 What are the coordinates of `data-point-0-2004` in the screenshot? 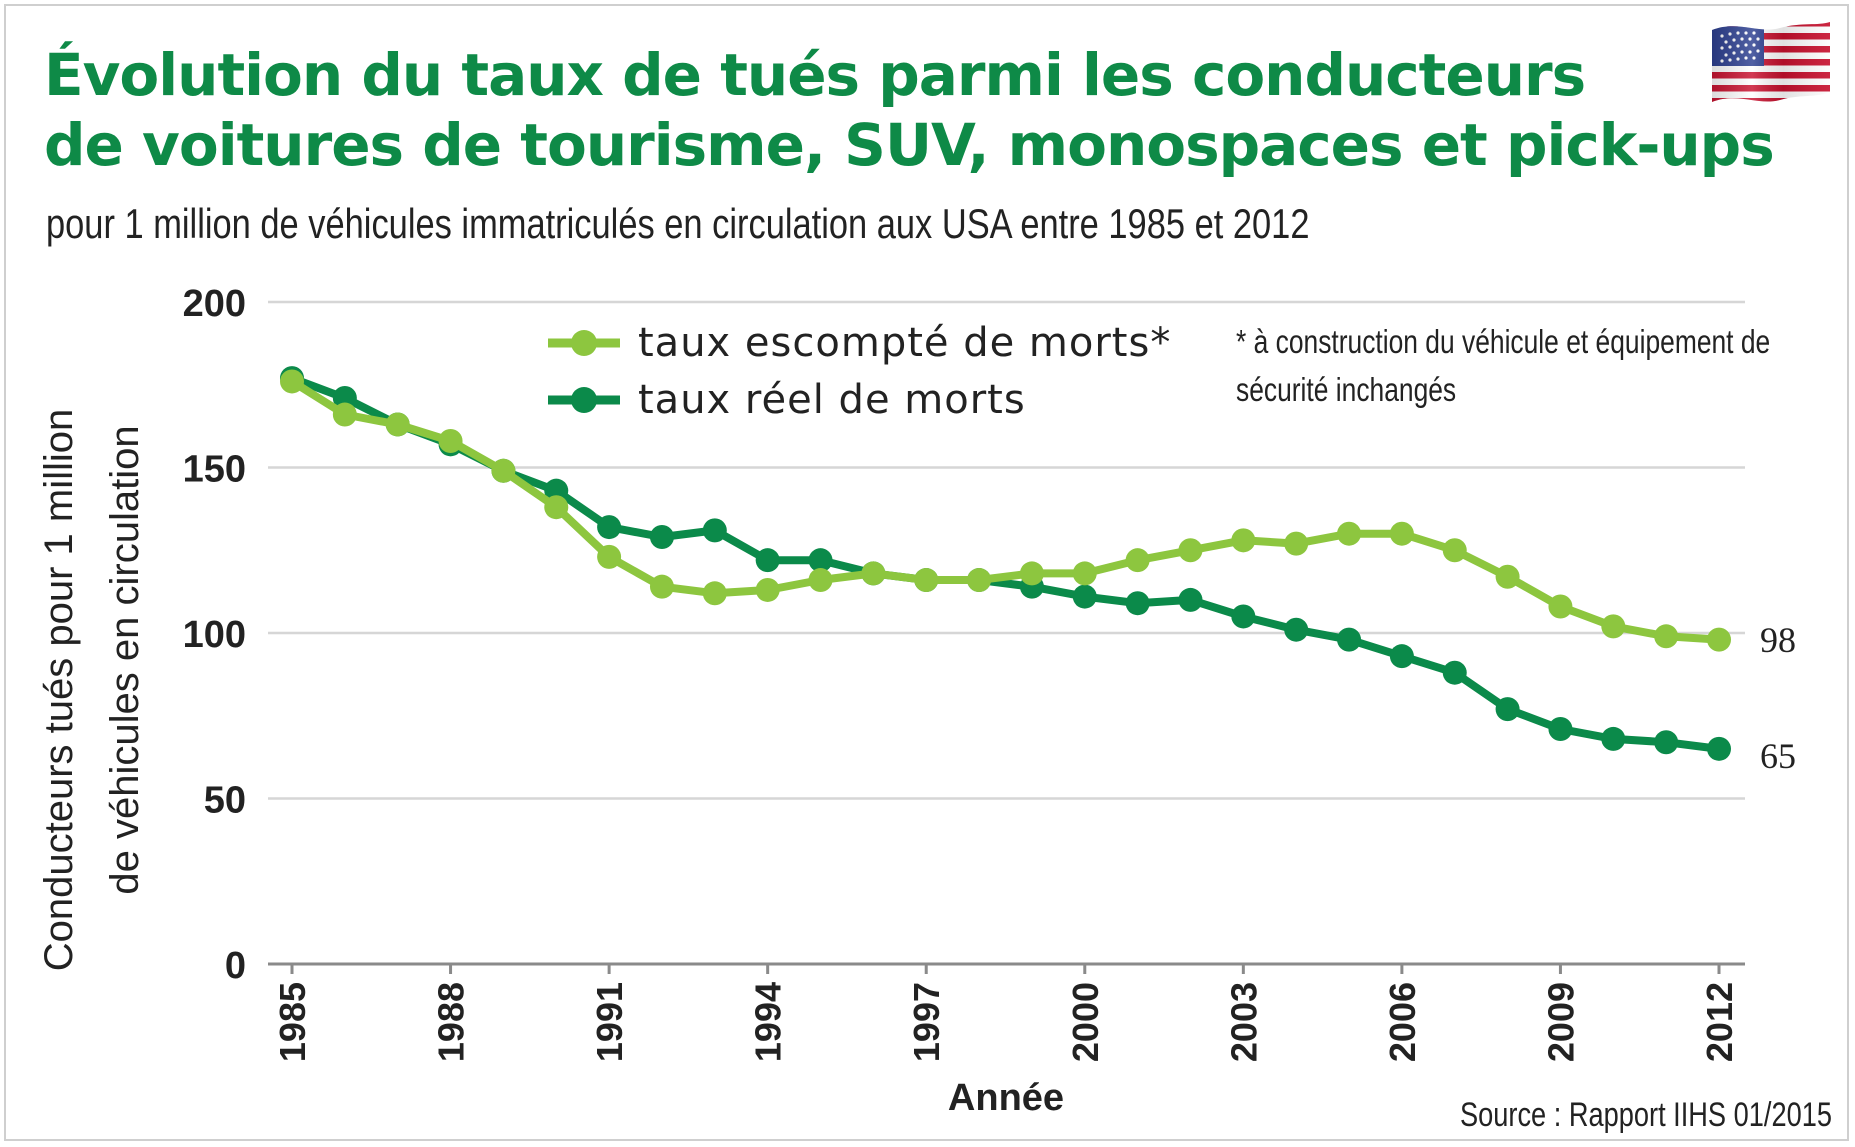 It's located at (1296, 543).